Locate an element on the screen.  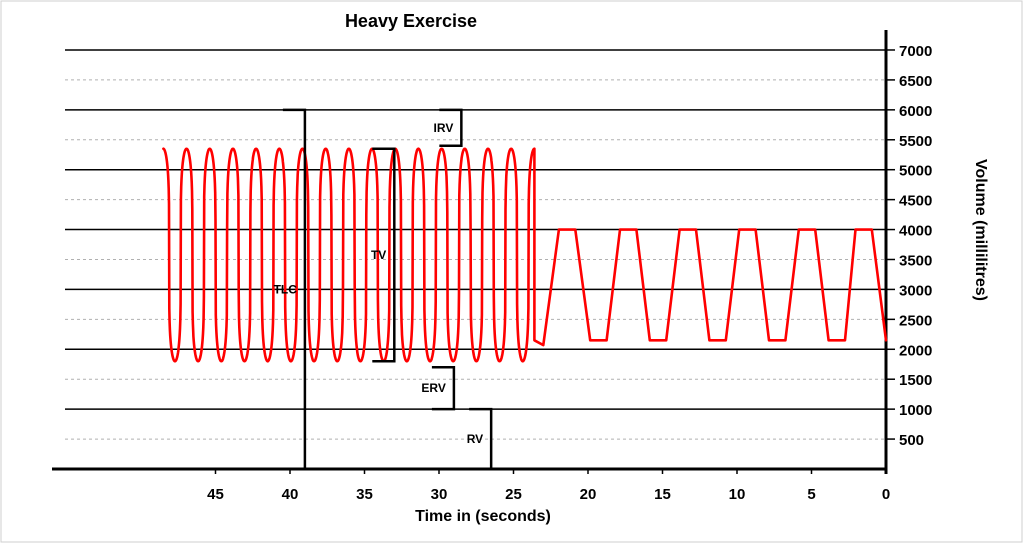
y-tick-label: 2500 is located at coordinates (915, 320).